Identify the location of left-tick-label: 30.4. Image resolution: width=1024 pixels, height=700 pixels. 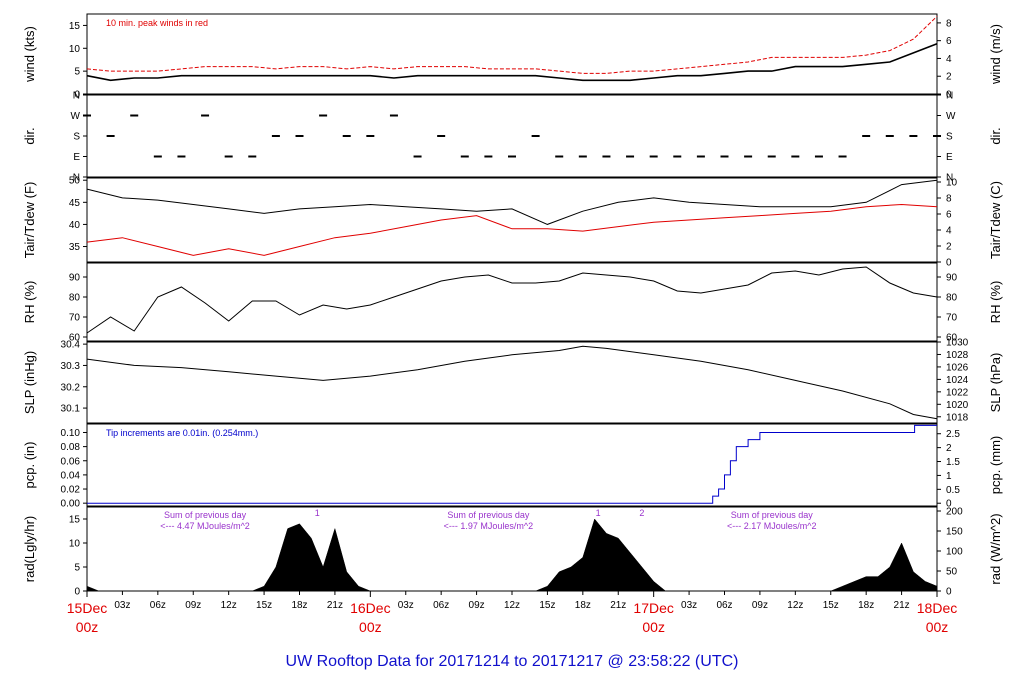
(71, 345).